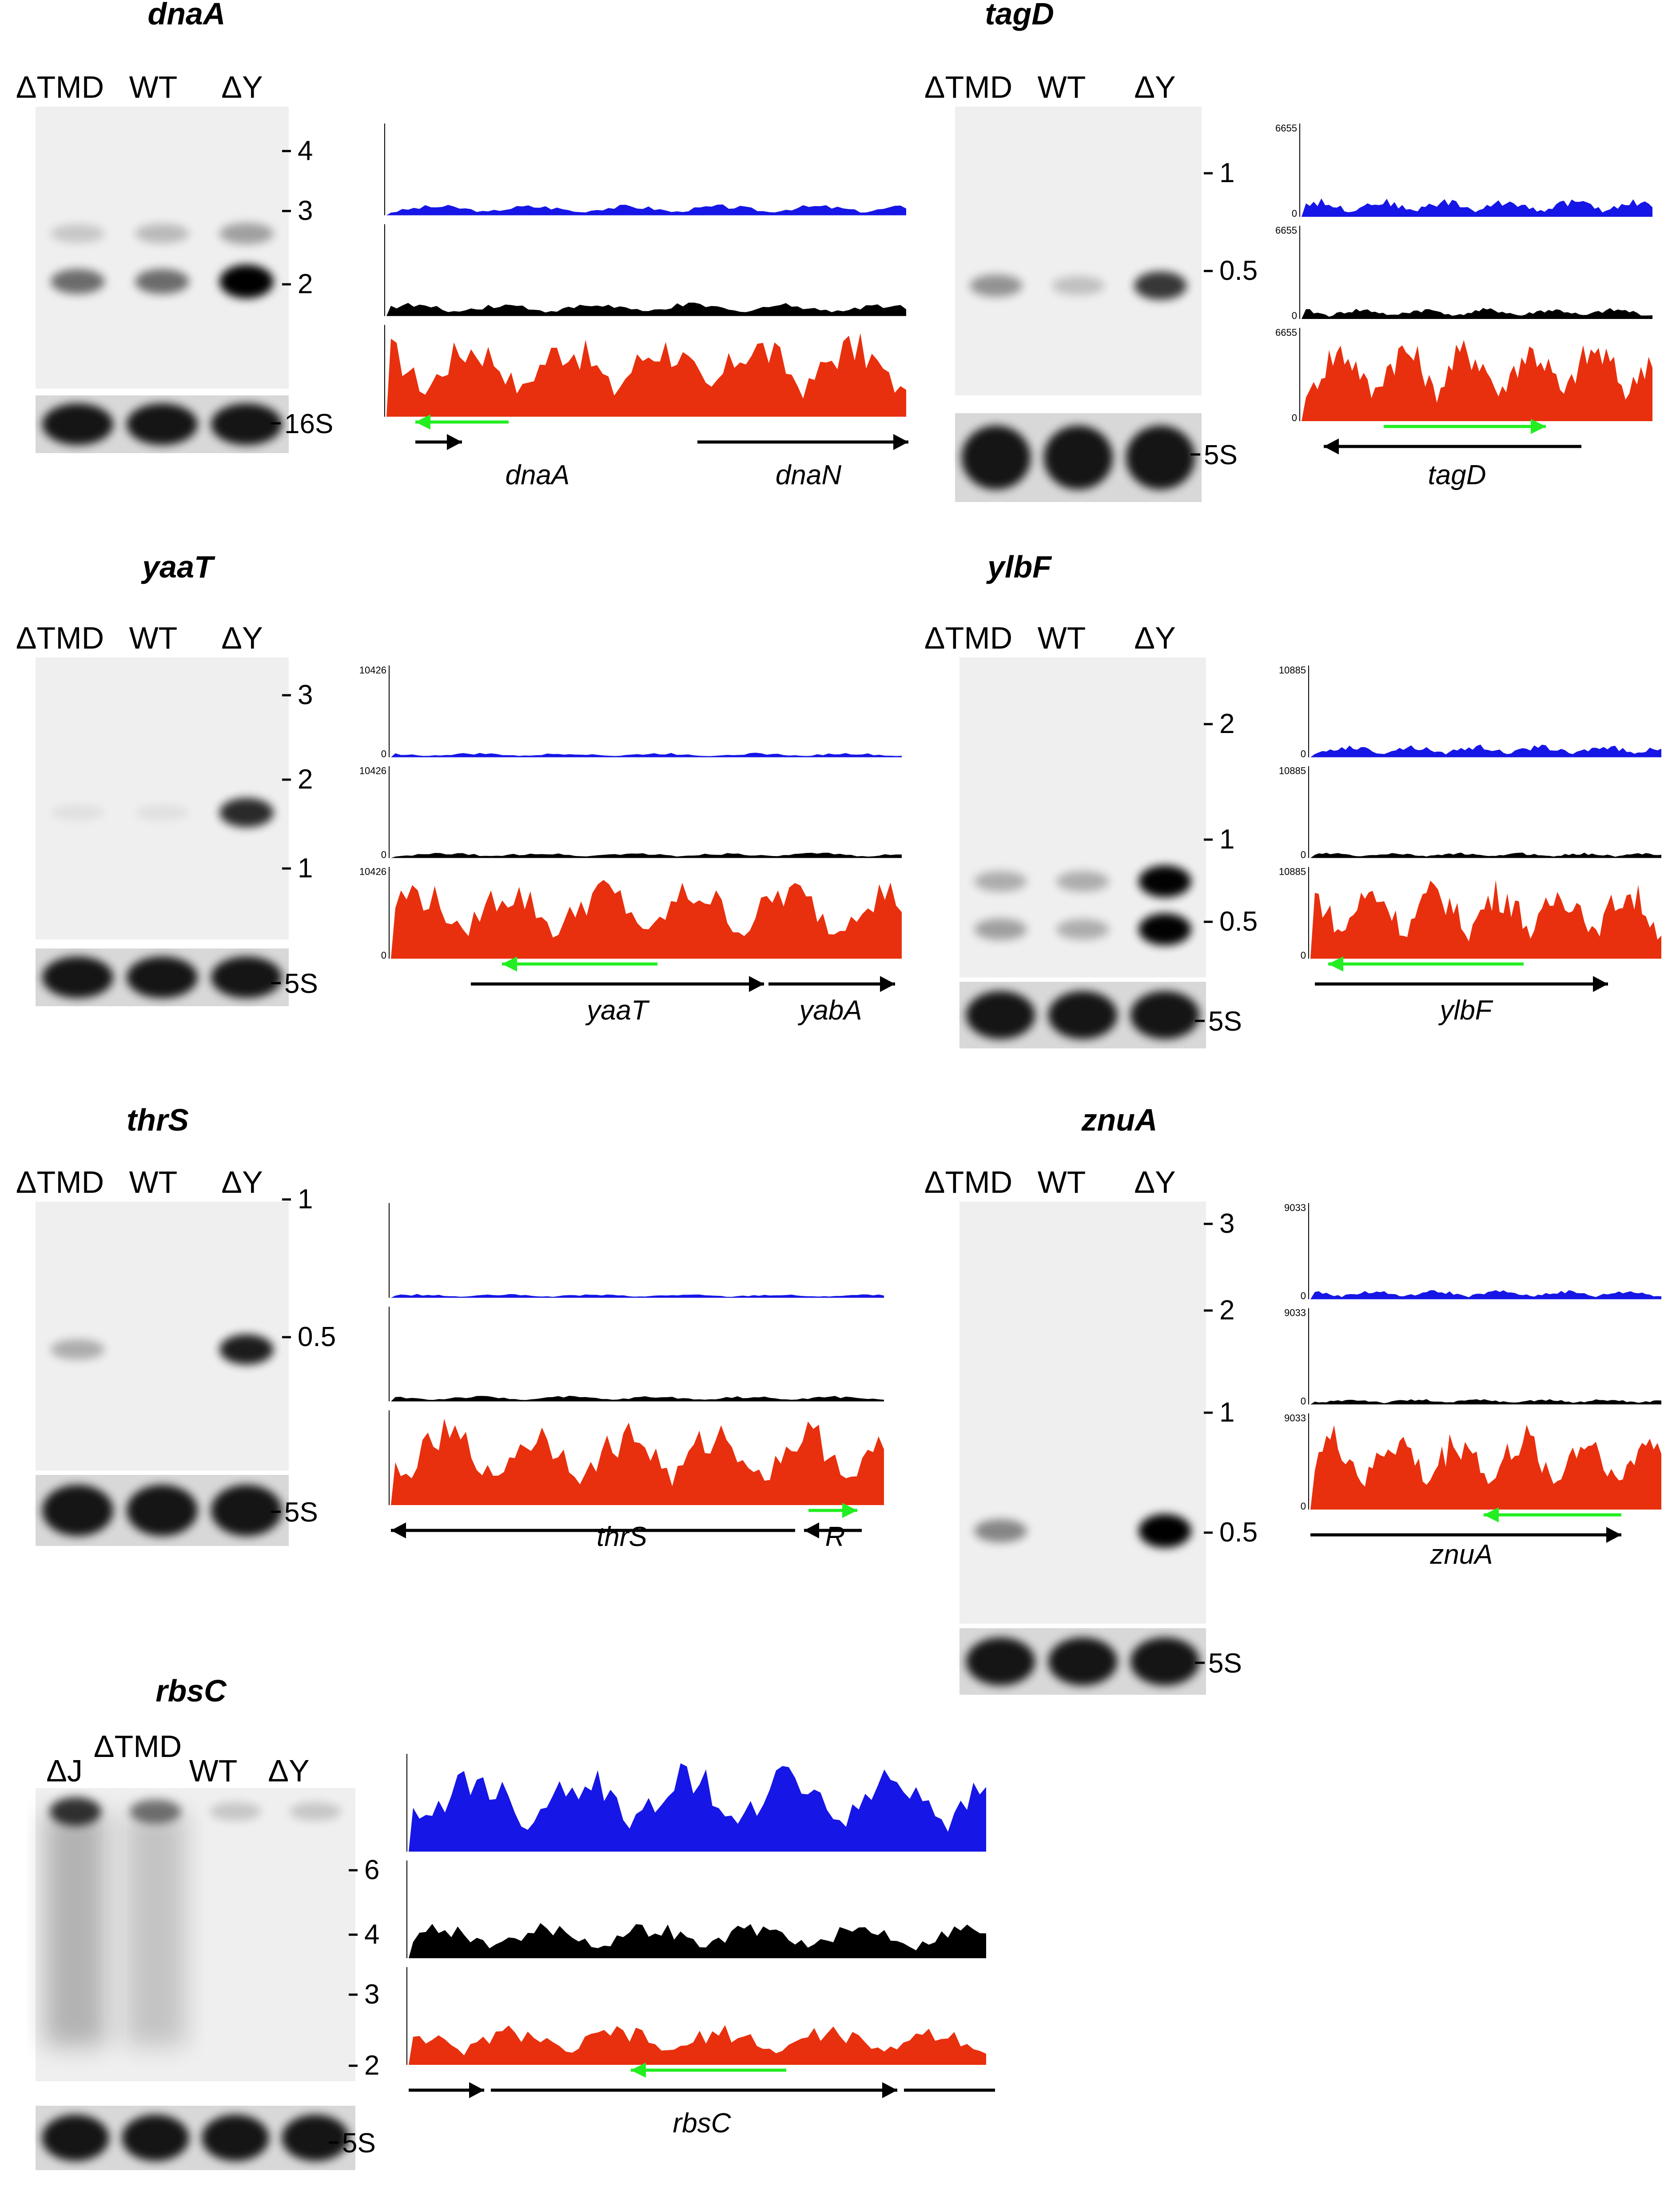 This screenshot has width=1680, height=2199. Describe the element at coordinates (617, 1010) in the screenshot. I see `gene-label: yaaT` at that location.